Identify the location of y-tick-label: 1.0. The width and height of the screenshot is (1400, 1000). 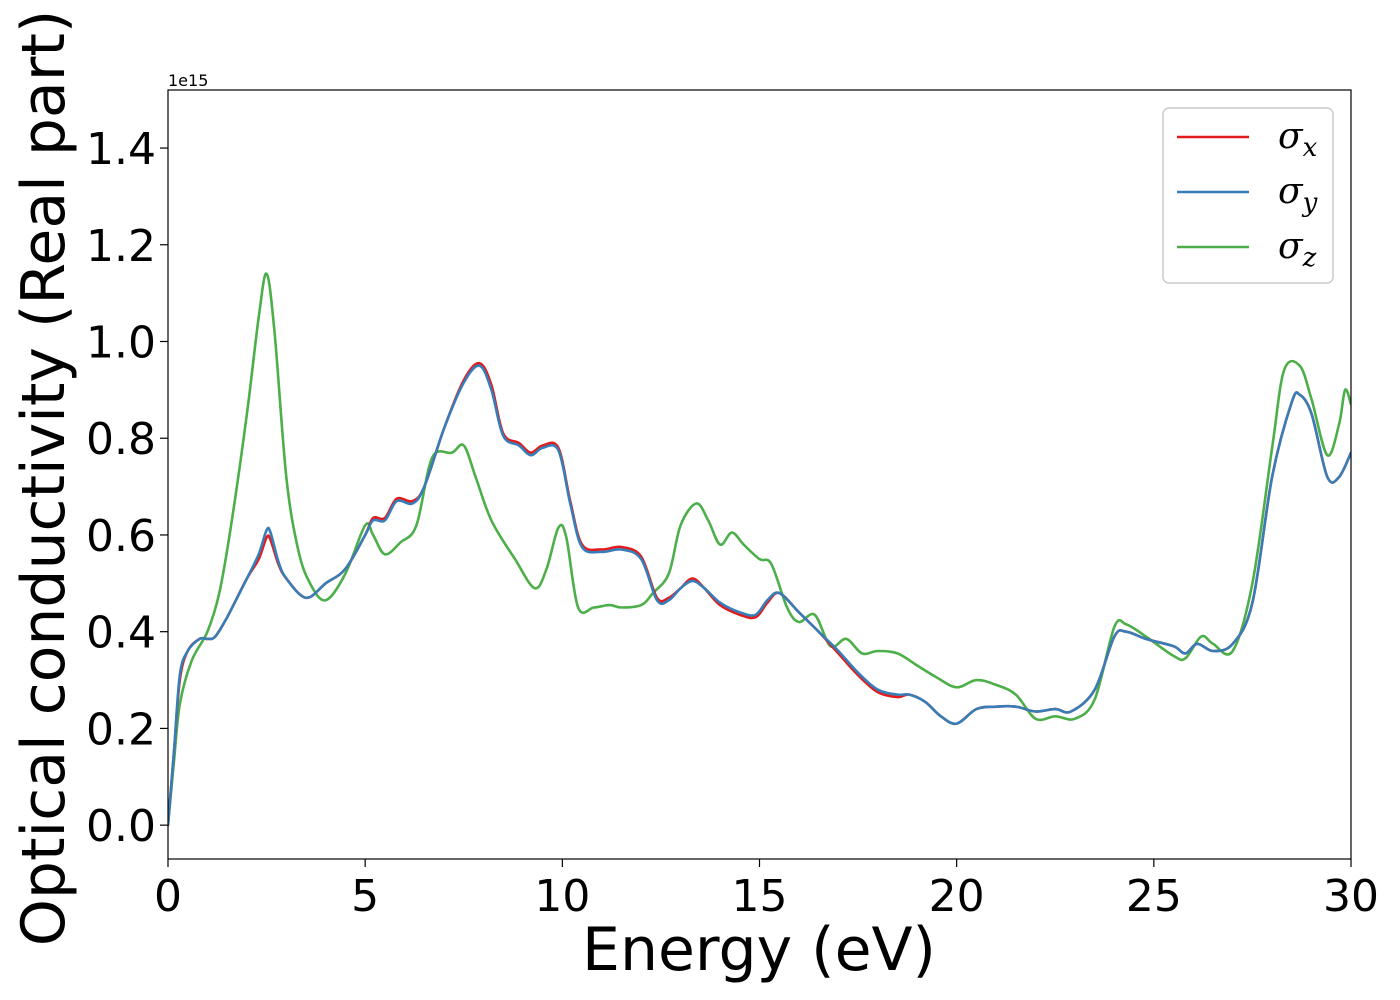
(121, 342).